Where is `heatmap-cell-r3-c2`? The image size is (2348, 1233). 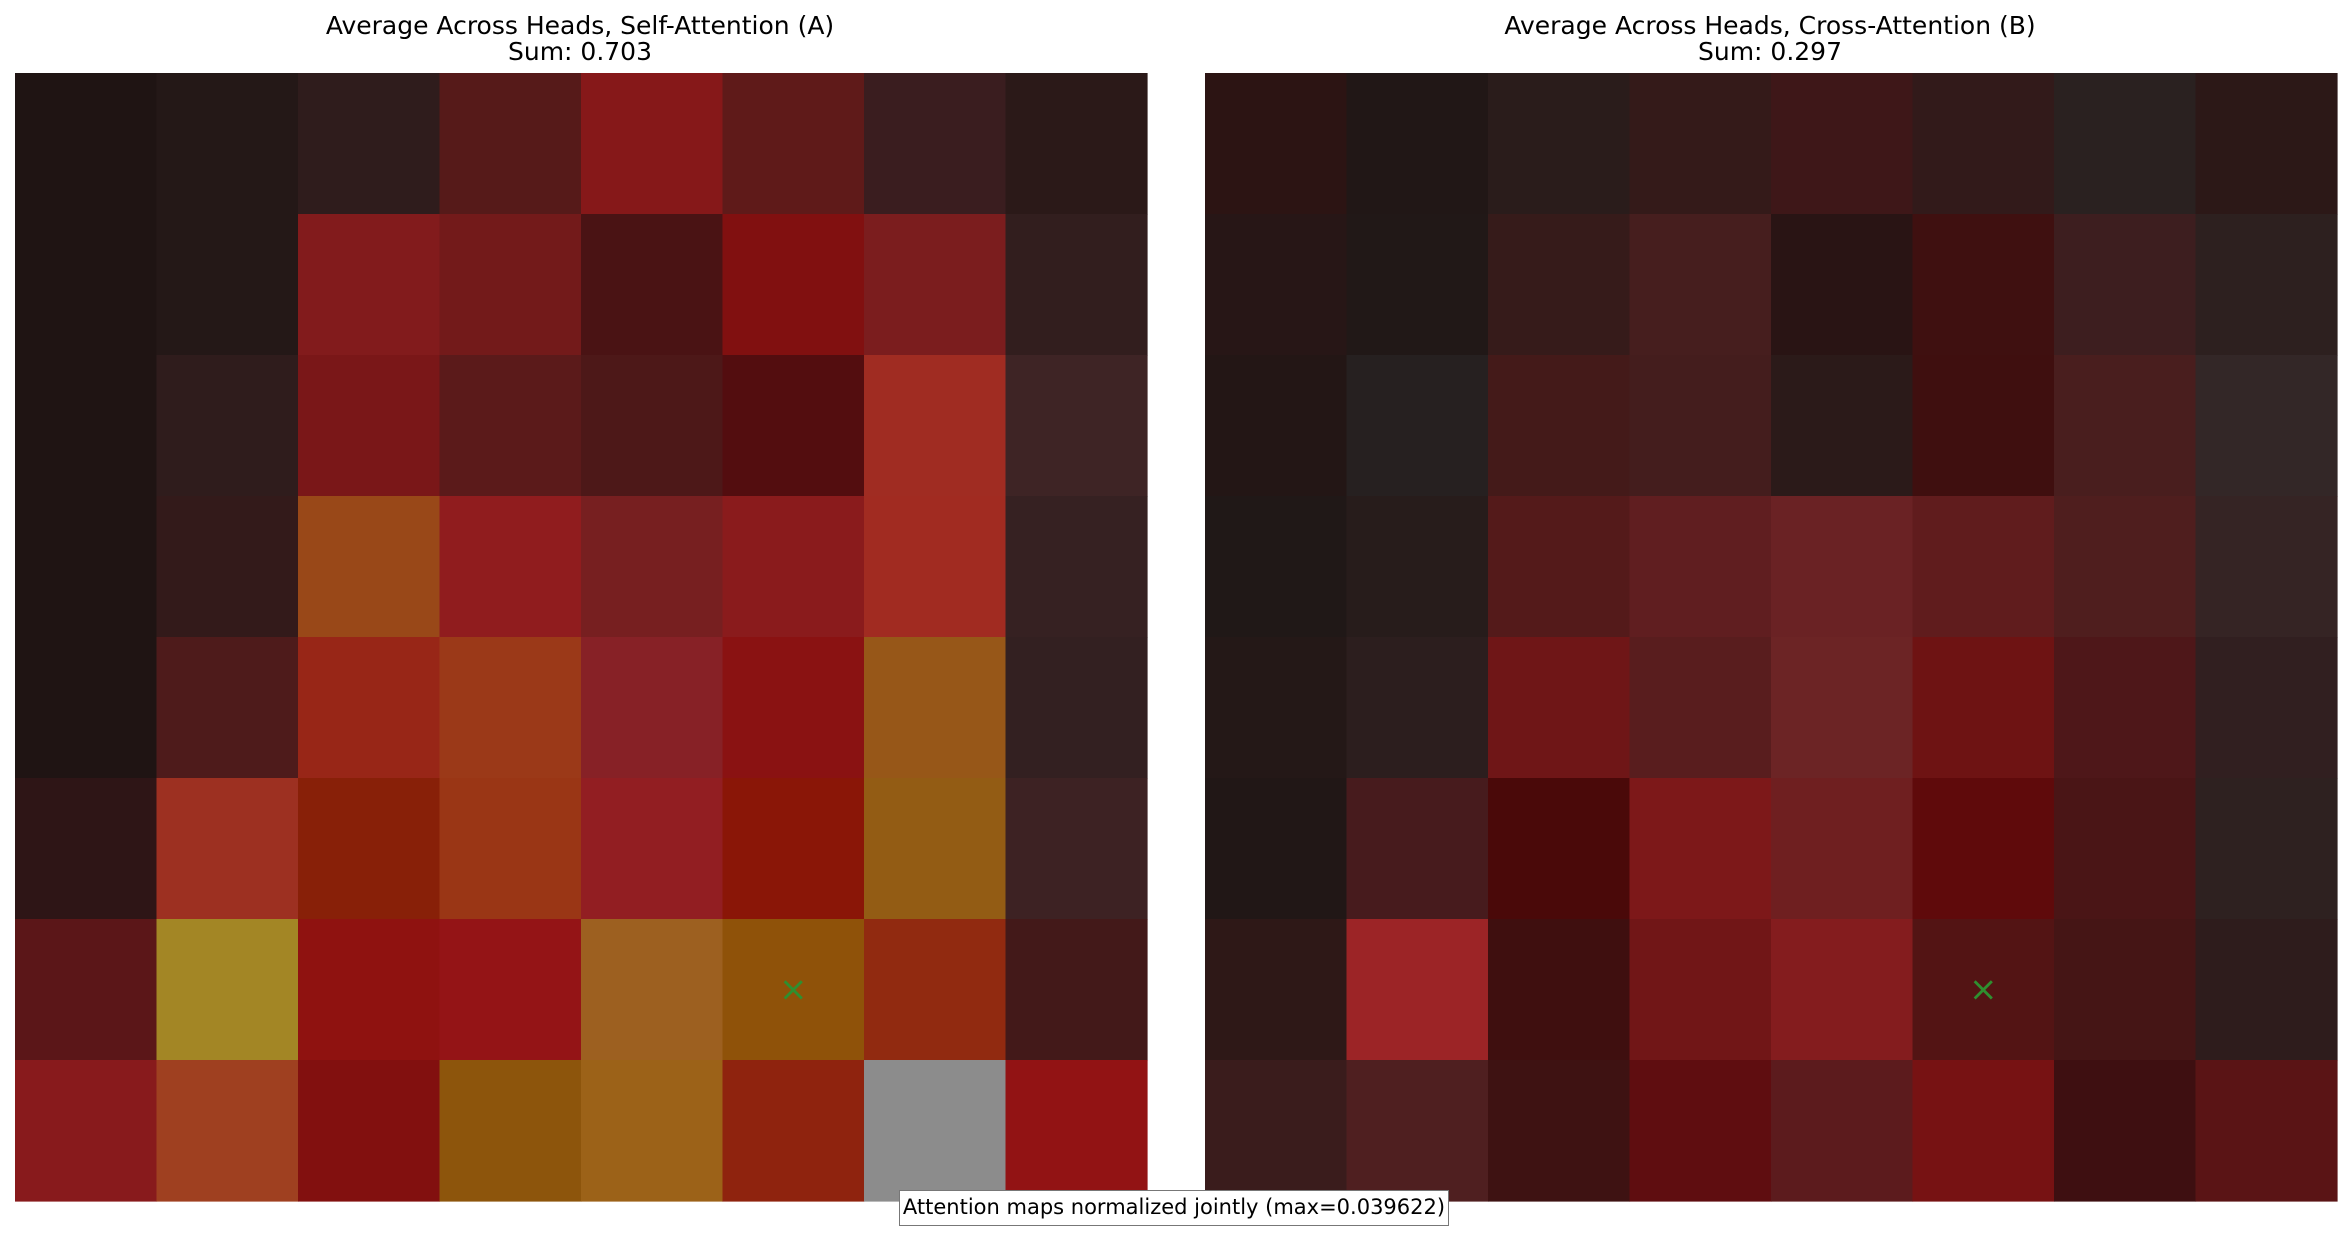 heatmap-cell-r3-c2 is located at coordinates (369, 567).